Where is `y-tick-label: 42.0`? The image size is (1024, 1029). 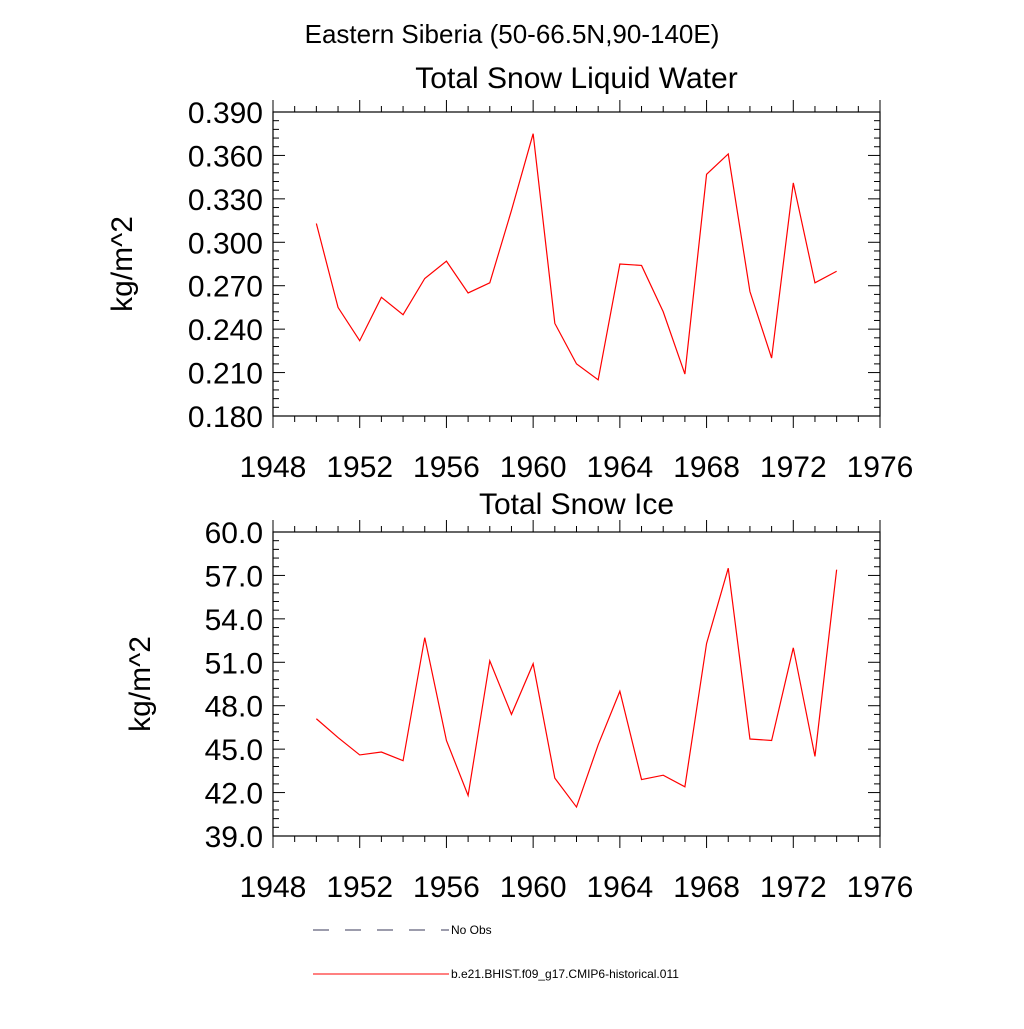
y-tick-label: 42.0 is located at coordinates (234, 794).